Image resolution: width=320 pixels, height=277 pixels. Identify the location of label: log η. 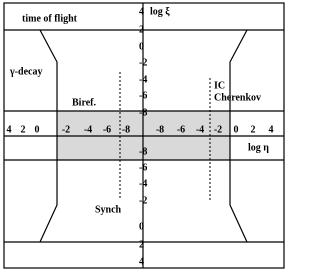
(258, 147).